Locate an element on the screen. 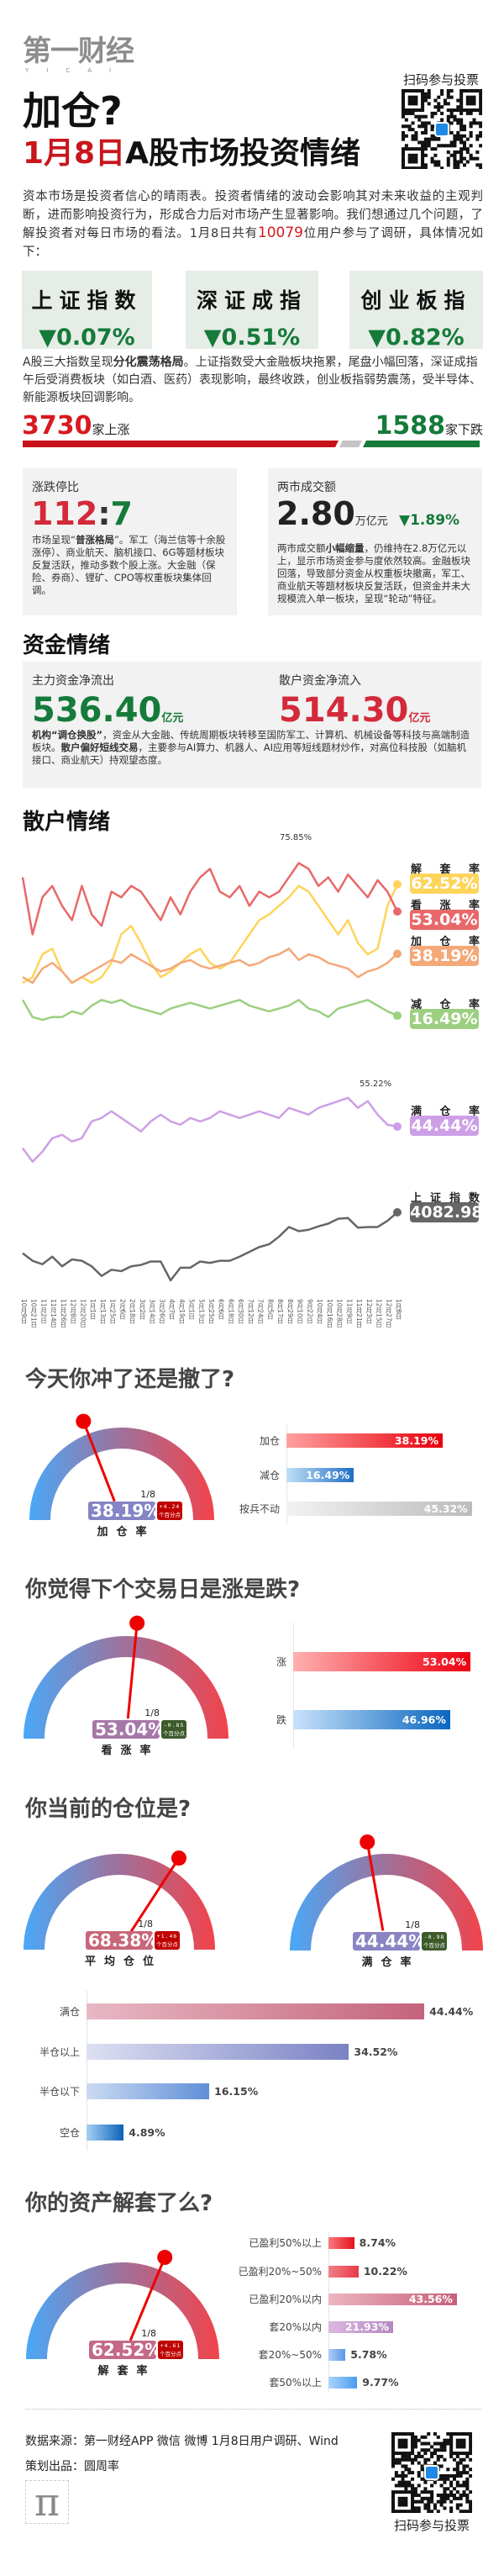 The image size is (504, 2576). gauge-date: 1/8 is located at coordinates (412, 1925).